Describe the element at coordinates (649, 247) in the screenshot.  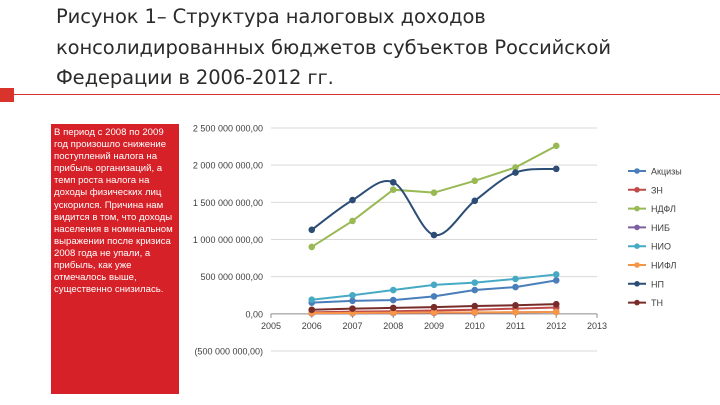
I see `legend-item: НИО` at that location.